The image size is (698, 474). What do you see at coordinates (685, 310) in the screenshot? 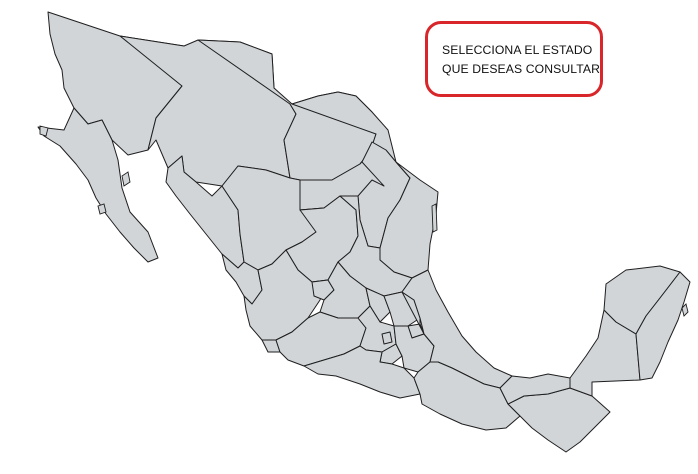
I see `island-cozumel` at bounding box center [685, 310].